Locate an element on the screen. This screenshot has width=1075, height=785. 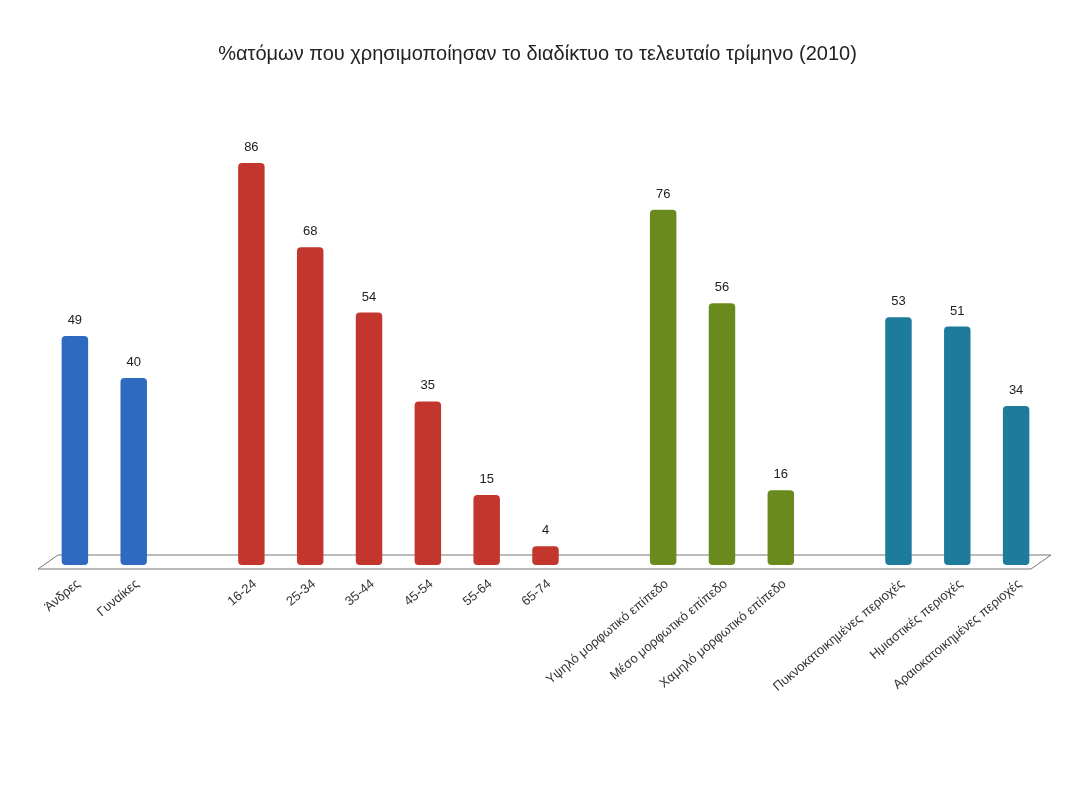
data-label: 53 is located at coordinates (898, 301).